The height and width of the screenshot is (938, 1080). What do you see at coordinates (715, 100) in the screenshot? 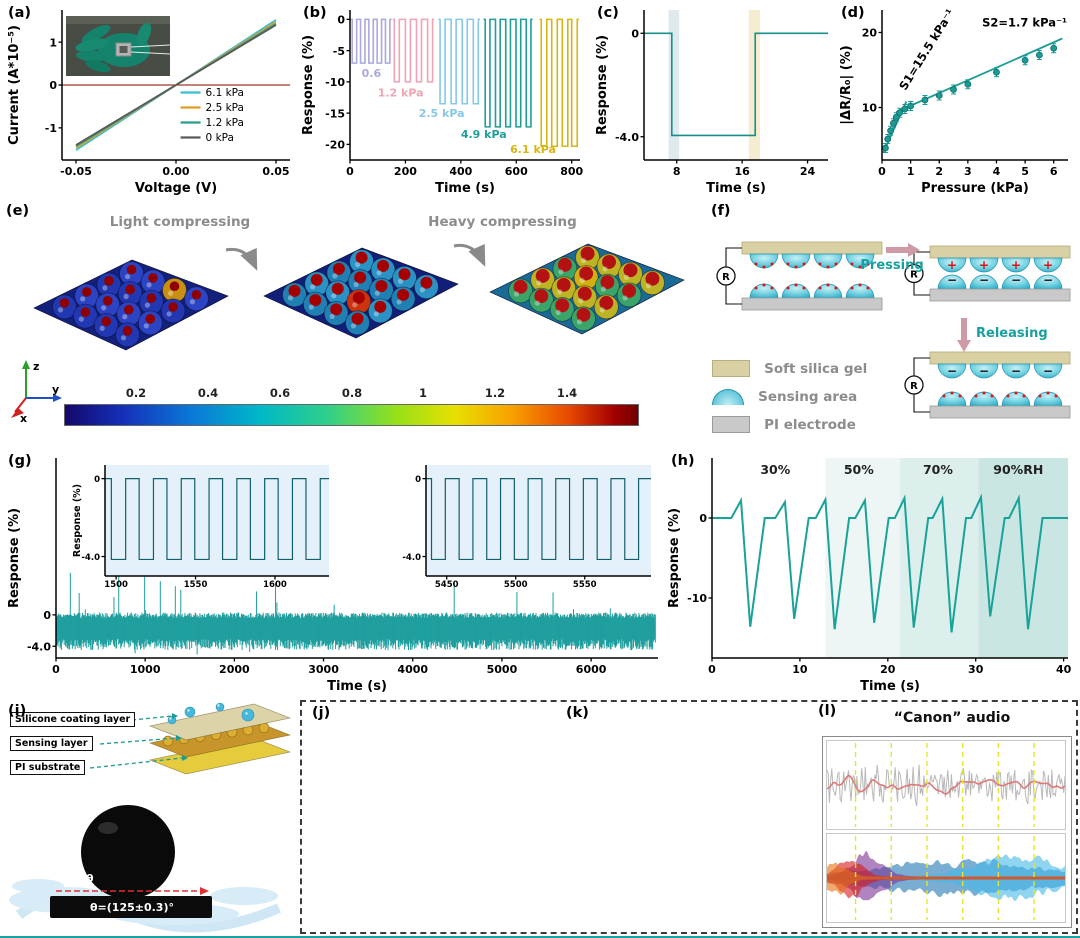
I see `single-cycle-response-chart: 8 16 24 0 -4.0 Time (s) Response (%)` at bounding box center [715, 100].